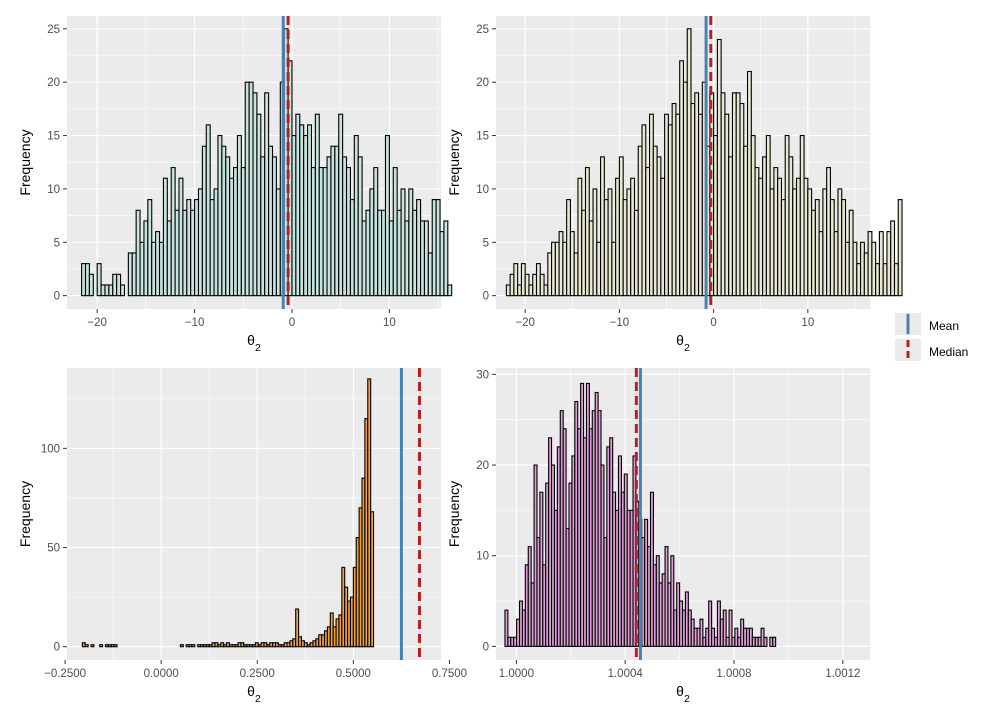  I want to click on x-tick-label: 1.0012, so click(842, 674).